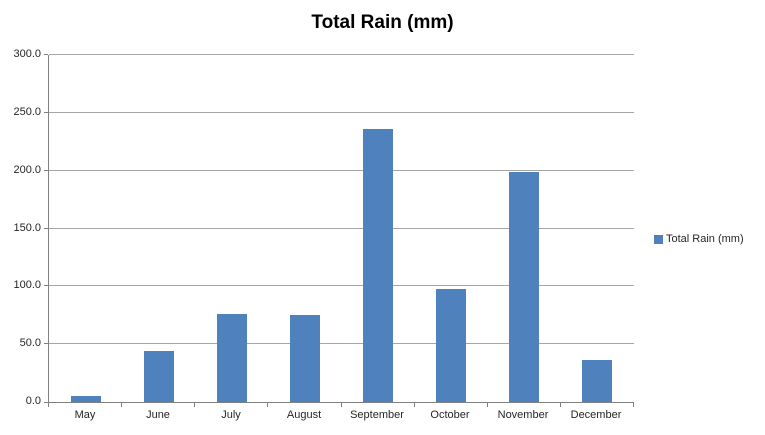  Describe the element at coordinates (450, 415) in the screenshot. I see `x-axis-label-october: October` at that location.